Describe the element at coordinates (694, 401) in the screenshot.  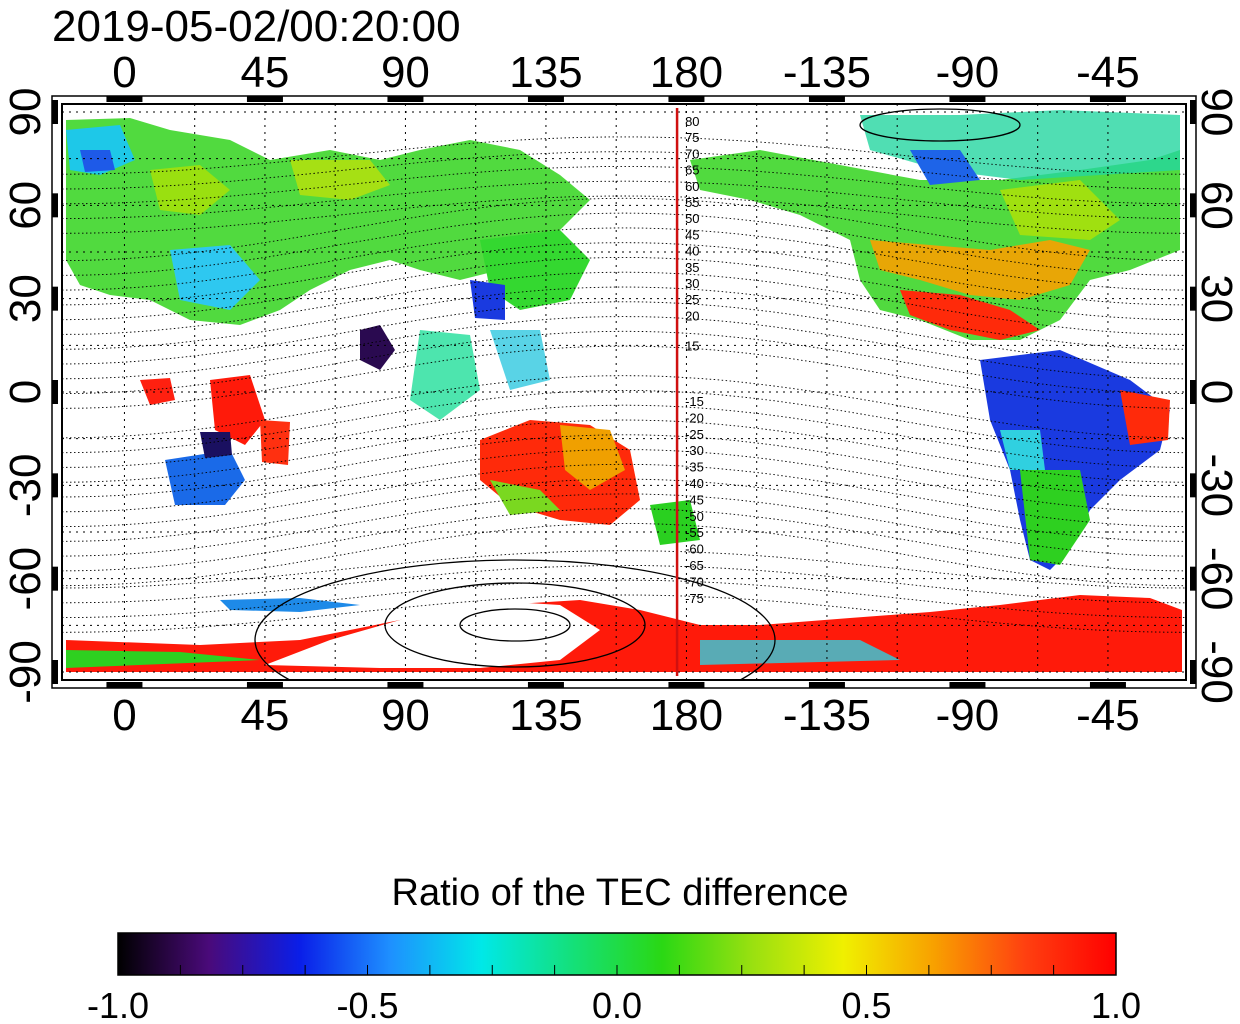
I see `contour-label-south: -15` at that location.